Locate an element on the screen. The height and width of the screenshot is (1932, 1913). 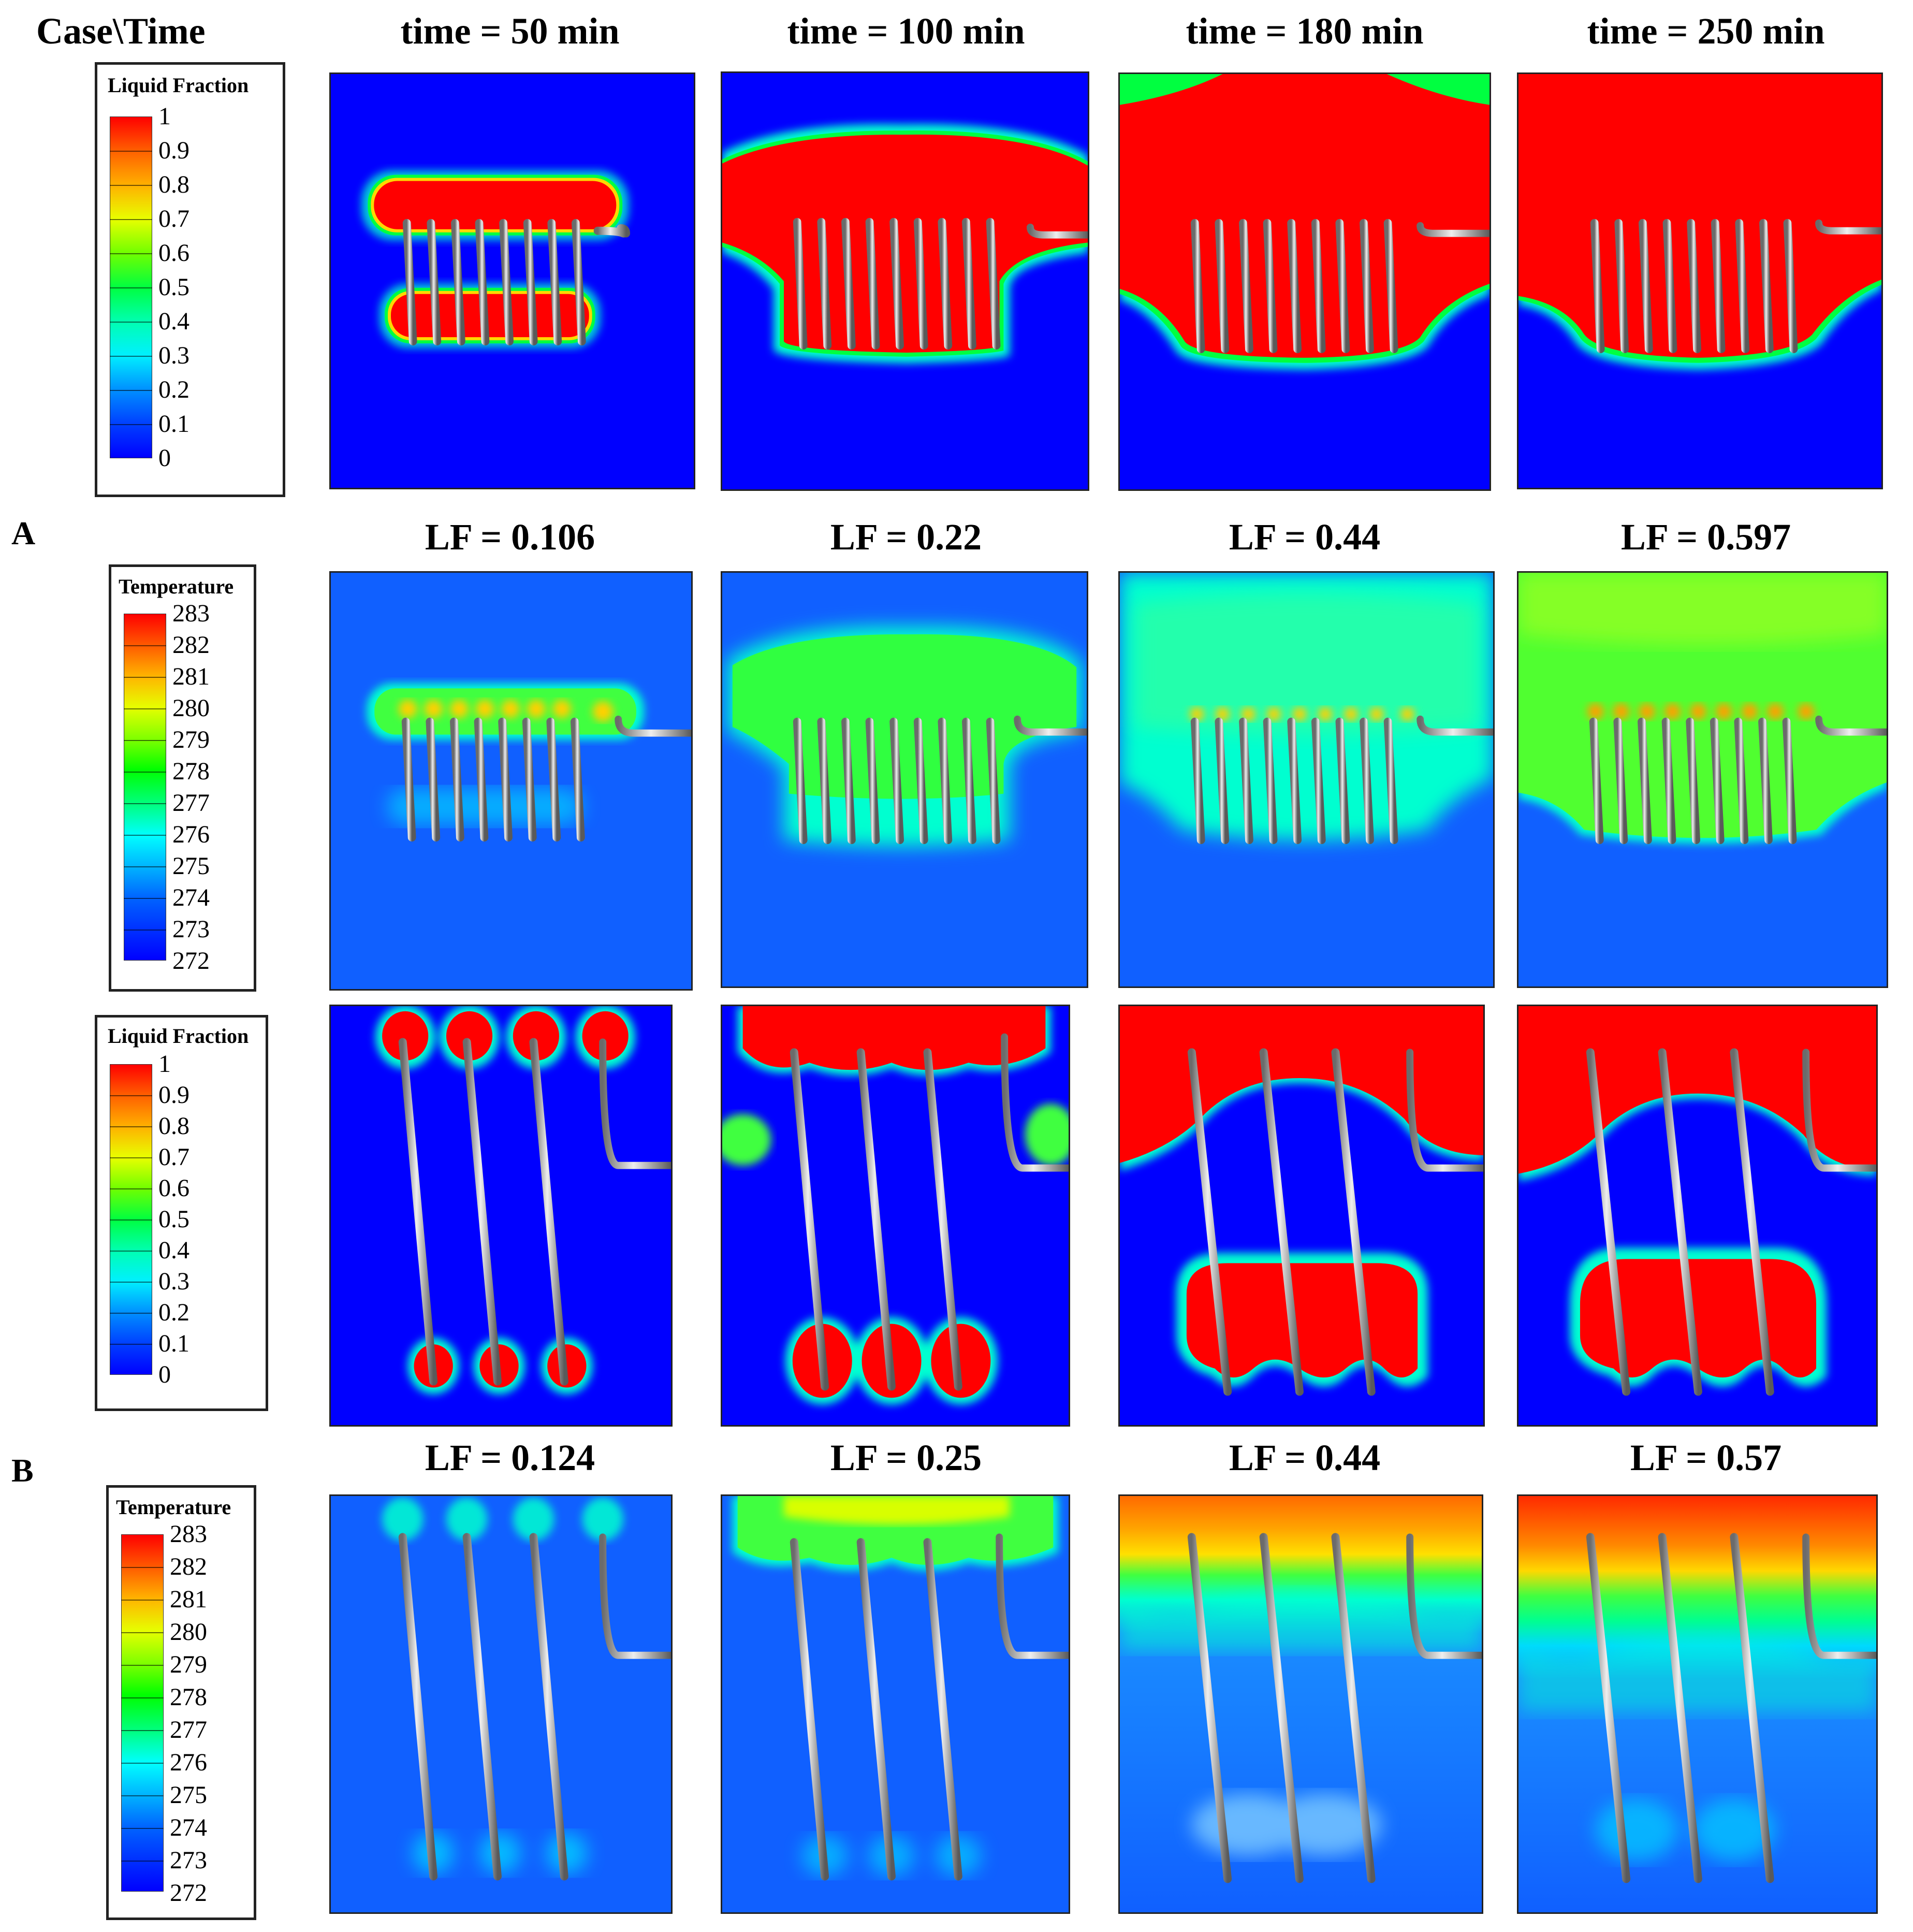
lf-value-b-100: LF = 0.25 is located at coordinates (906, 1457).